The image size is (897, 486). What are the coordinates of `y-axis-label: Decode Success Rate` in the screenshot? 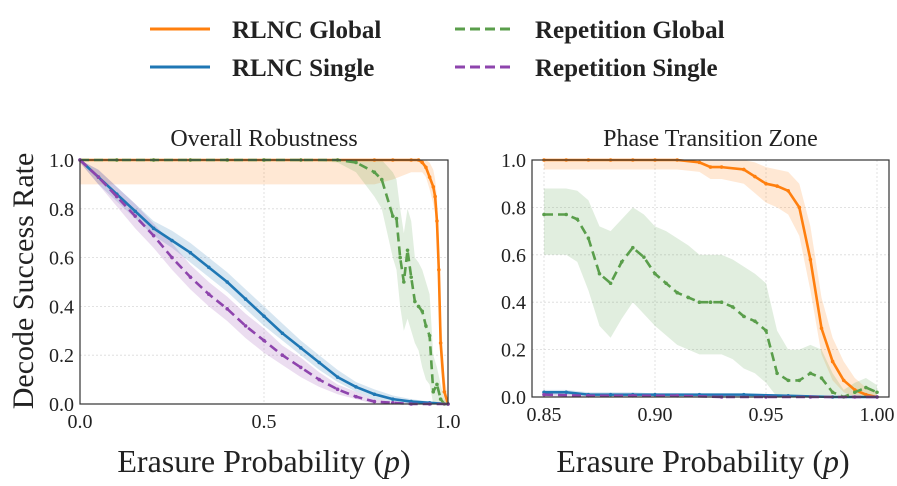 It's located at (23, 281).